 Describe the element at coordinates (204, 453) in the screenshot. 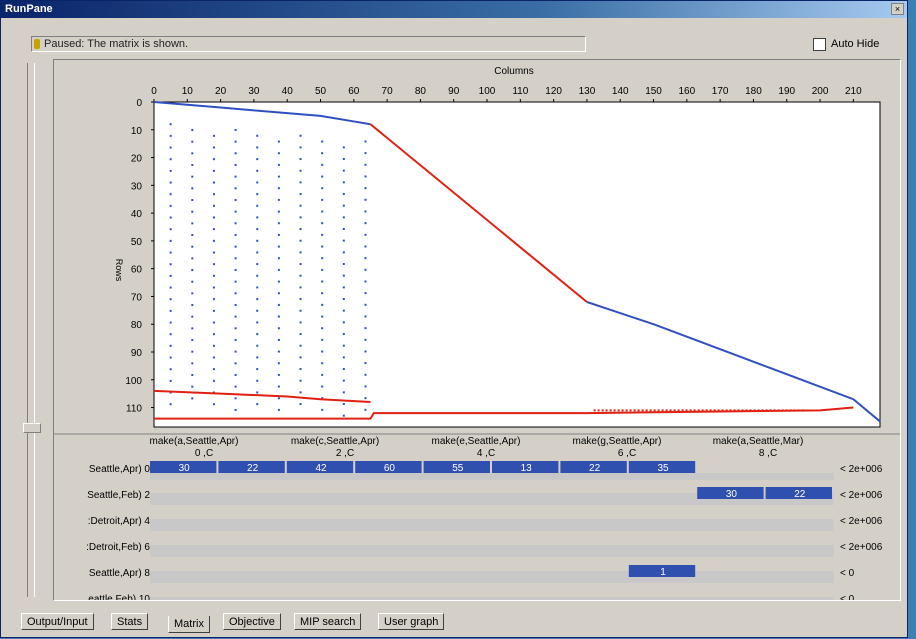

I see `column-index: 0 ,C` at that location.